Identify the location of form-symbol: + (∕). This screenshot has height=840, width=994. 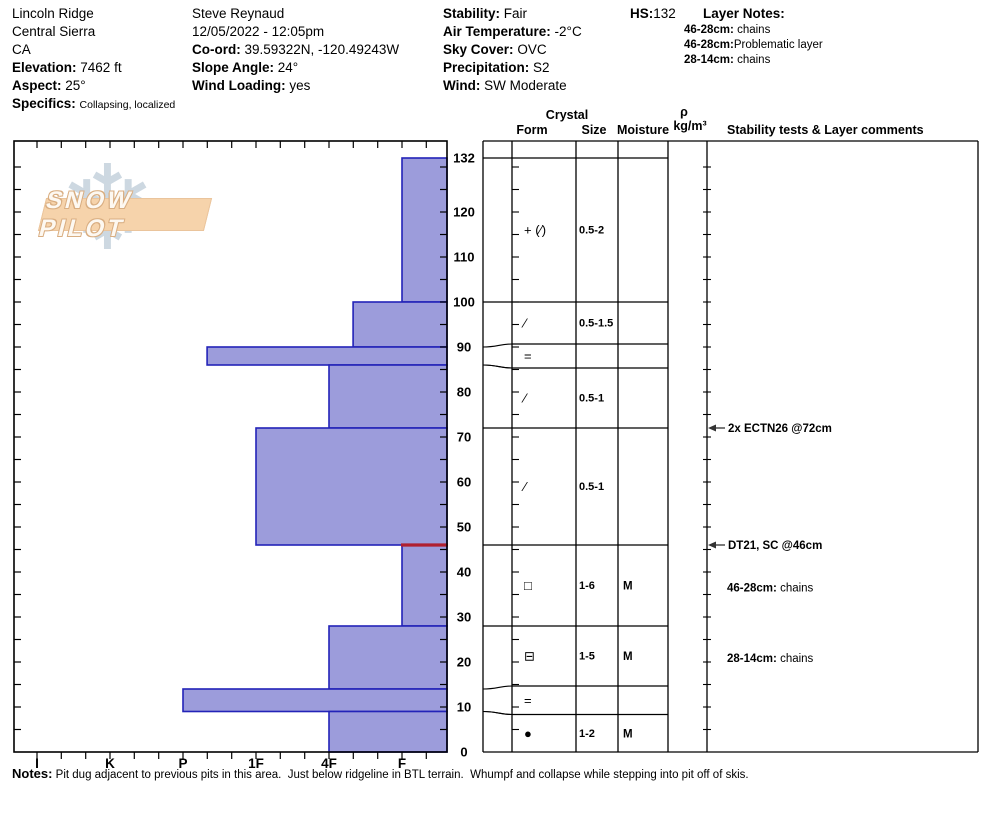
(535, 230).